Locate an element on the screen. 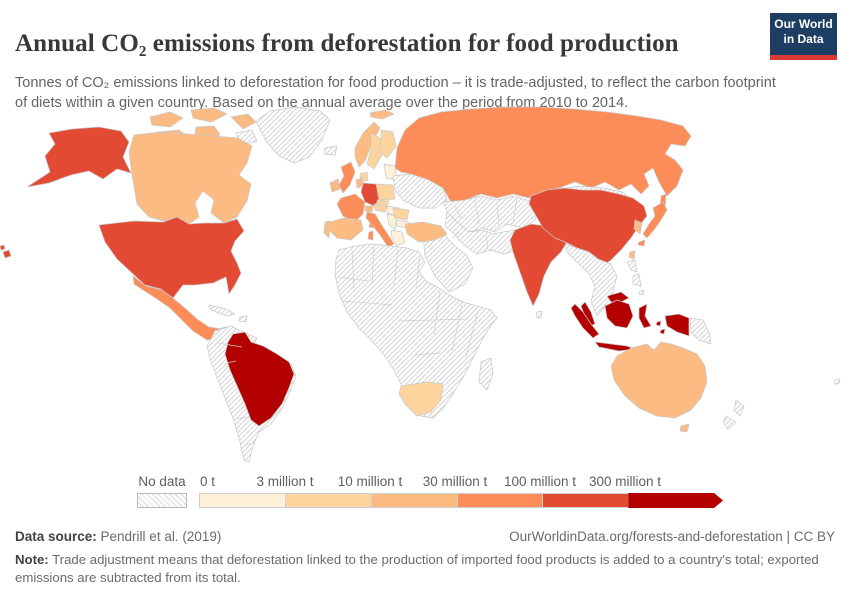 The width and height of the screenshot is (850, 600). country-brazil is located at coordinates (259, 379).